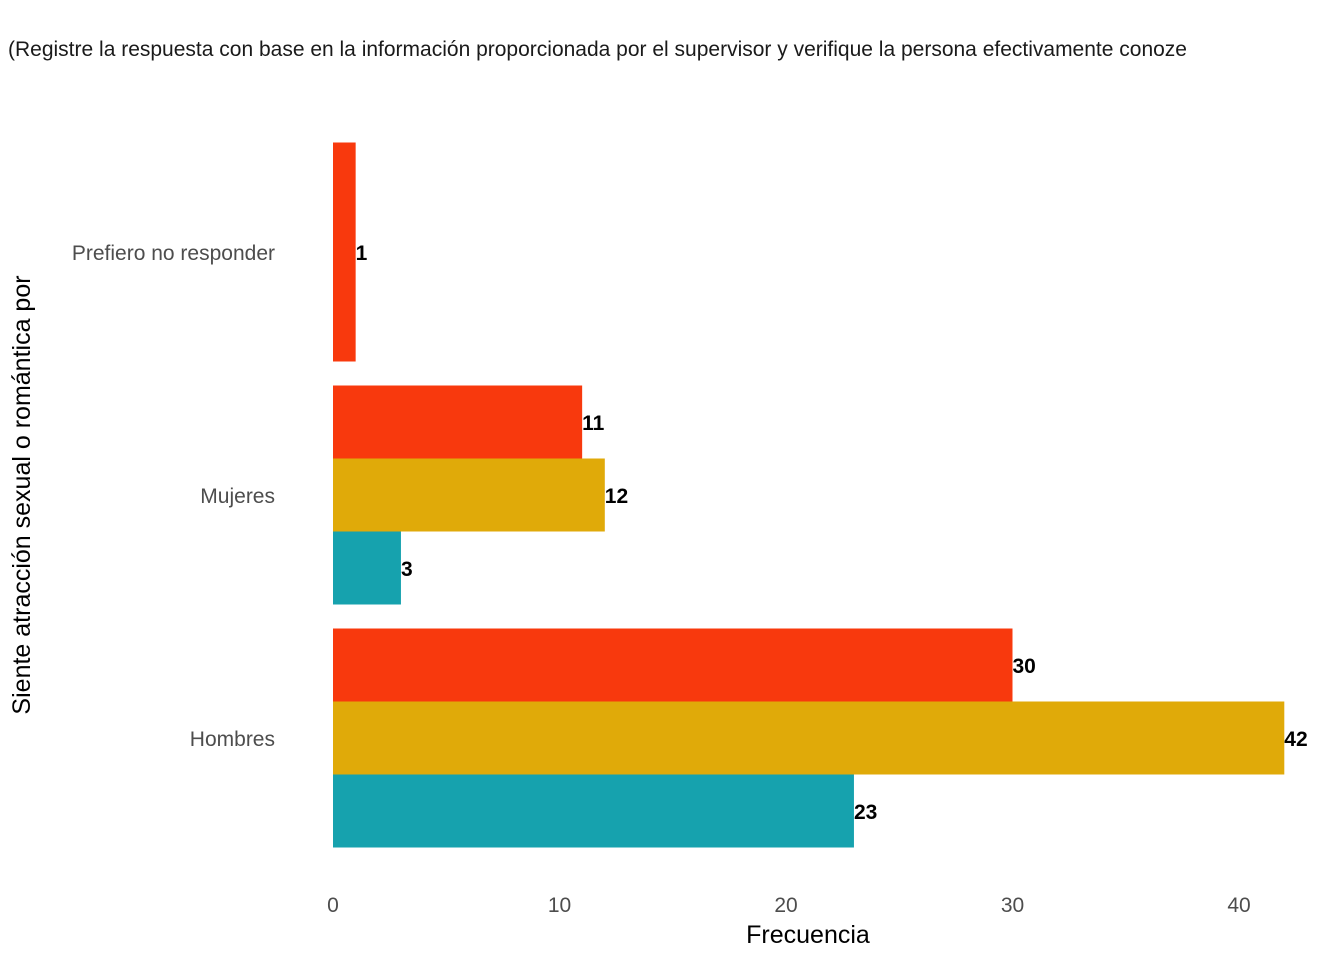 Image resolution: width=1344 pixels, height=960 pixels. What do you see at coordinates (237, 496) in the screenshot?
I see `y-tick-label: Mujeres` at bounding box center [237, 496].